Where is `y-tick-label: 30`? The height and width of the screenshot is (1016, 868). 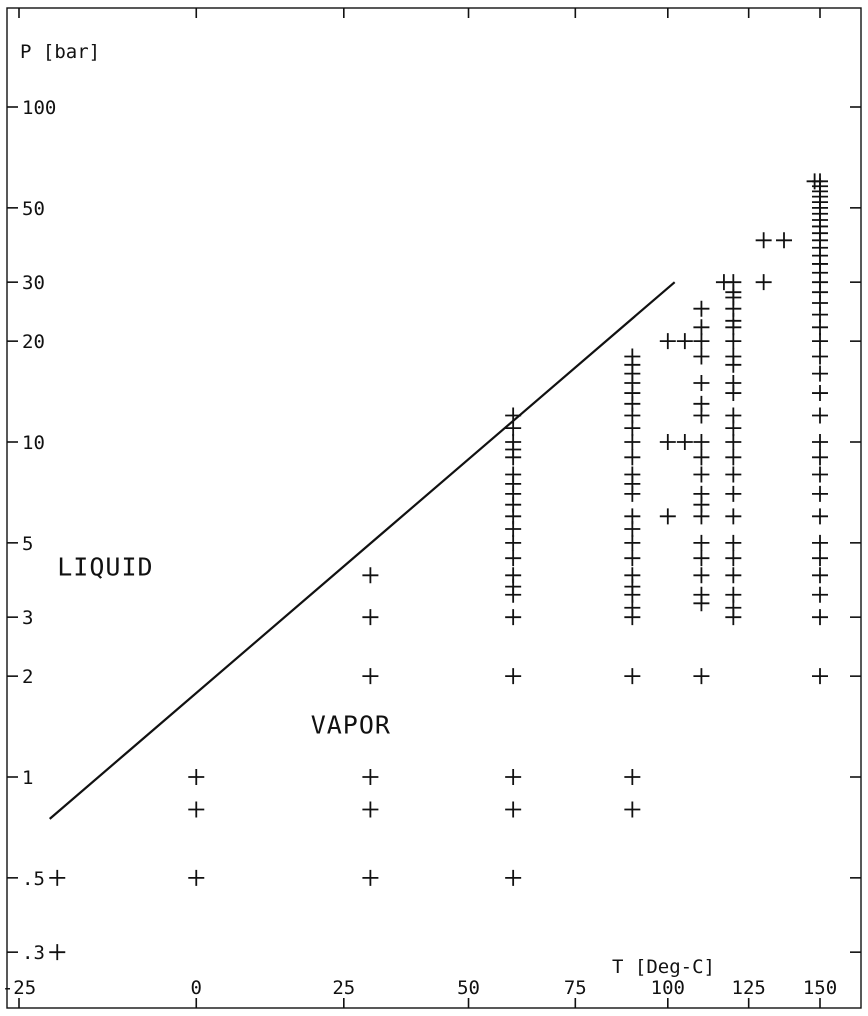
y-tick-label: 30 is located at coordinates (33, 283).